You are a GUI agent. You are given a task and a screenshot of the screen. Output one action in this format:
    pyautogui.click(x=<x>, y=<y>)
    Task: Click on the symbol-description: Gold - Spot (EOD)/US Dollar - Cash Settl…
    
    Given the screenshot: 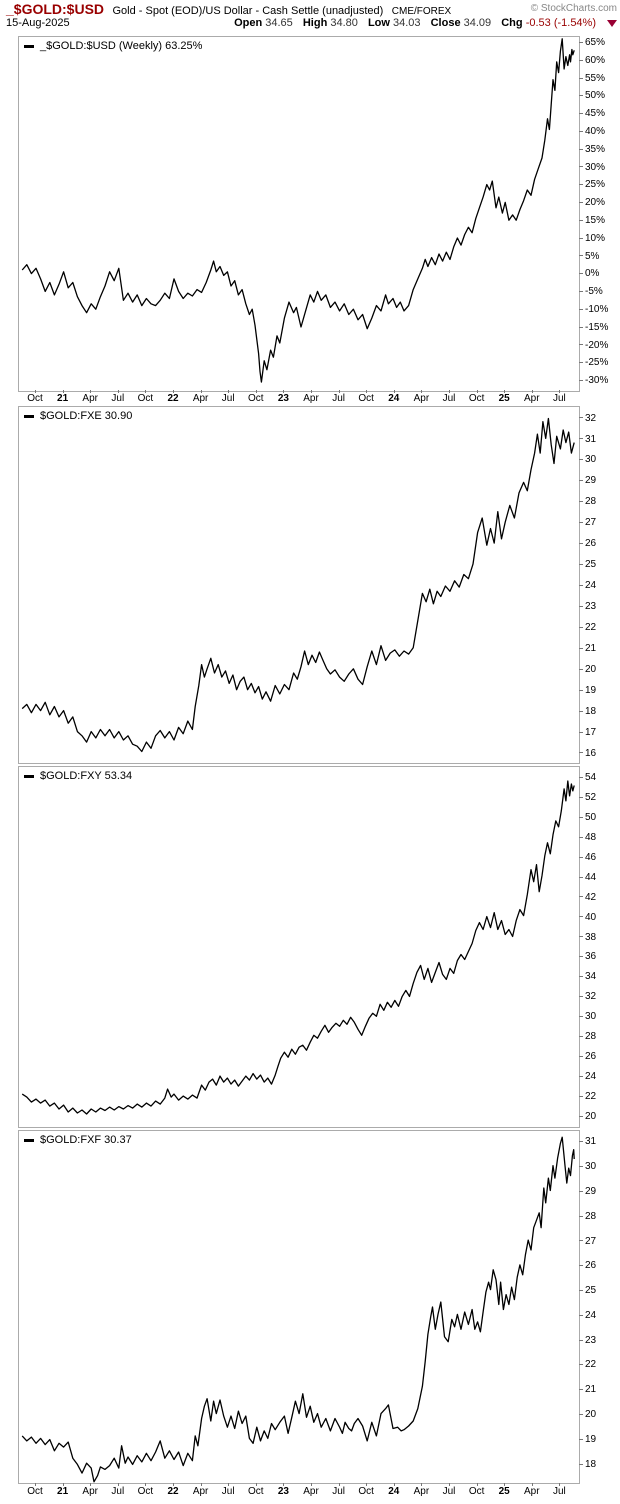 What is the action you would take?
    pyautogui.click(x=248, y=11)
    